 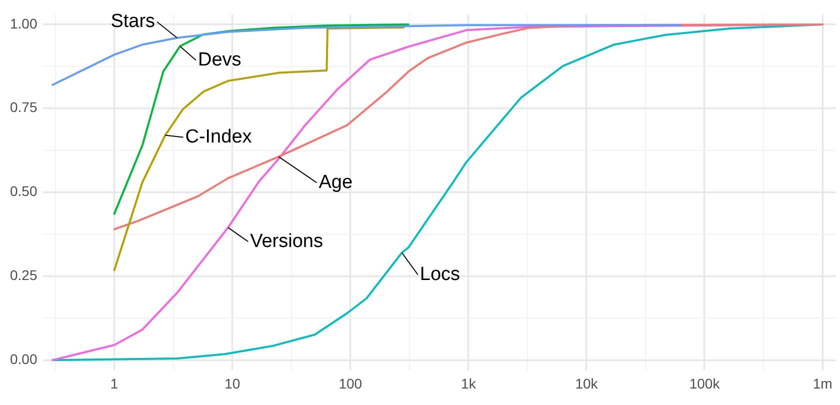 What do you see at coordinates (133, 21) in the screenshot?
I see `series-label: Stars` at bounding box center [133, 21].